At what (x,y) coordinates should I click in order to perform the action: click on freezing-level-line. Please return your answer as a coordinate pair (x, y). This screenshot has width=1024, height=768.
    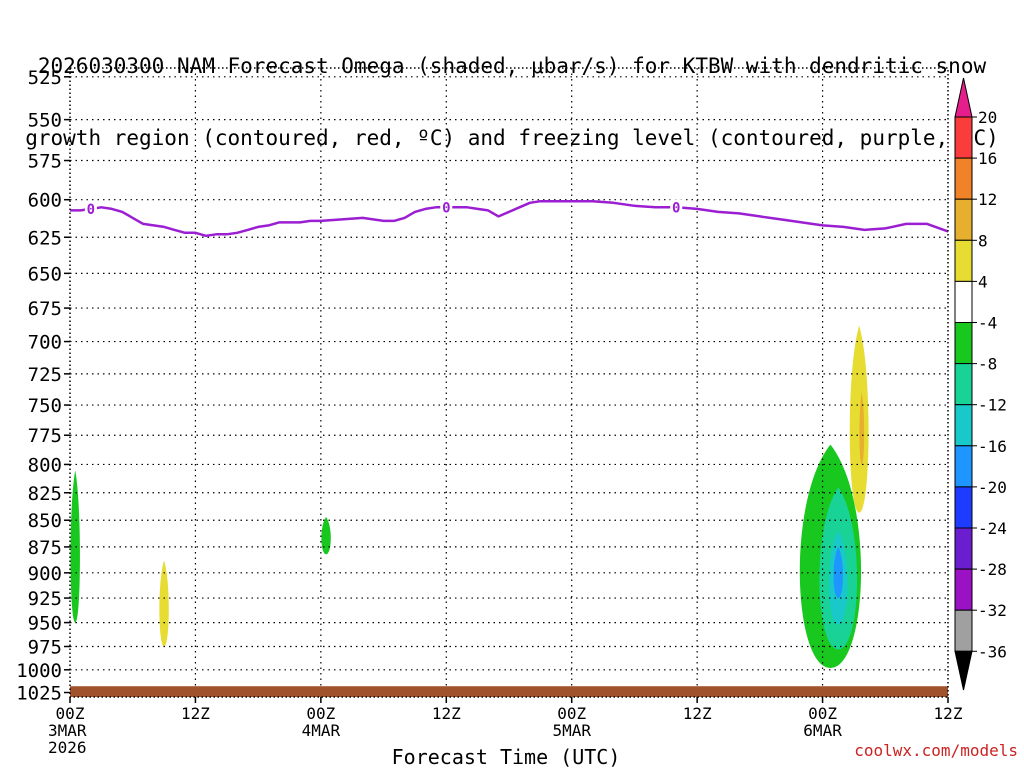
    Looking at the image, I should click on (509, 218).